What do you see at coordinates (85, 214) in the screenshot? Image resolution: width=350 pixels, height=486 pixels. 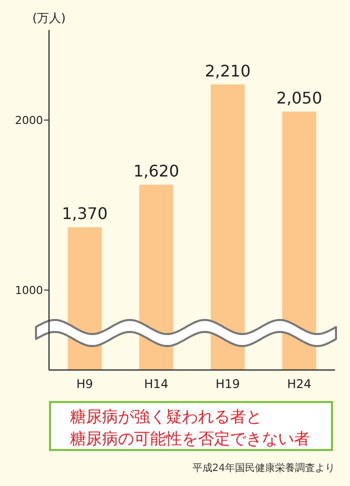 I see `data-label: 1,370` at bounding box center [85, 214].